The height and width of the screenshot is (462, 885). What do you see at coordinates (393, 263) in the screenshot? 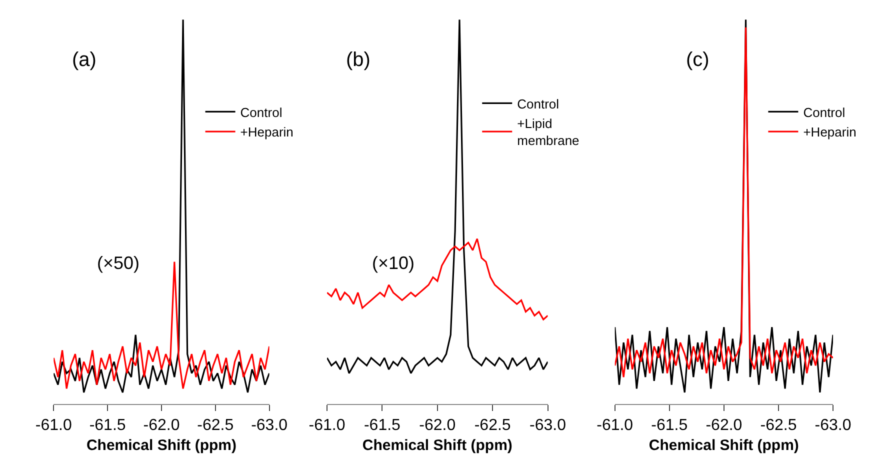
I see `annotation: (×10)` at bounding box center [393, 263].